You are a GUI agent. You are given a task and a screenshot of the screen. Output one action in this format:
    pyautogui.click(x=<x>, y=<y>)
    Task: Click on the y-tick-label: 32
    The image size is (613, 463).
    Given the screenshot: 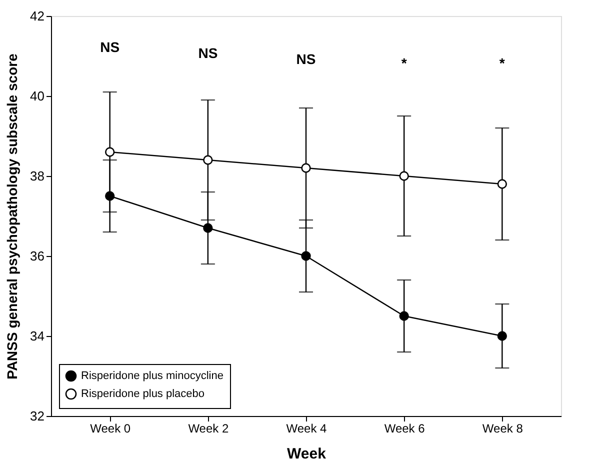 What is the action you would take?
    pyautogui.click(x=37, y=416)
    